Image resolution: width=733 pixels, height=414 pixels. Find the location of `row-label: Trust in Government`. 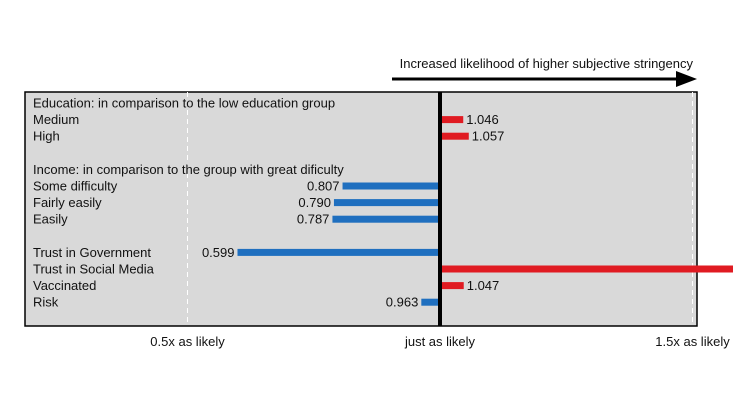

row-label: Trust in Government is located at coordinates (92, 252).